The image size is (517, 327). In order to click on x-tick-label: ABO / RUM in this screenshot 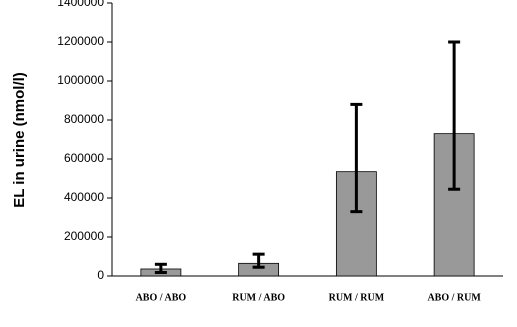, I will do `click(454, 297)`.